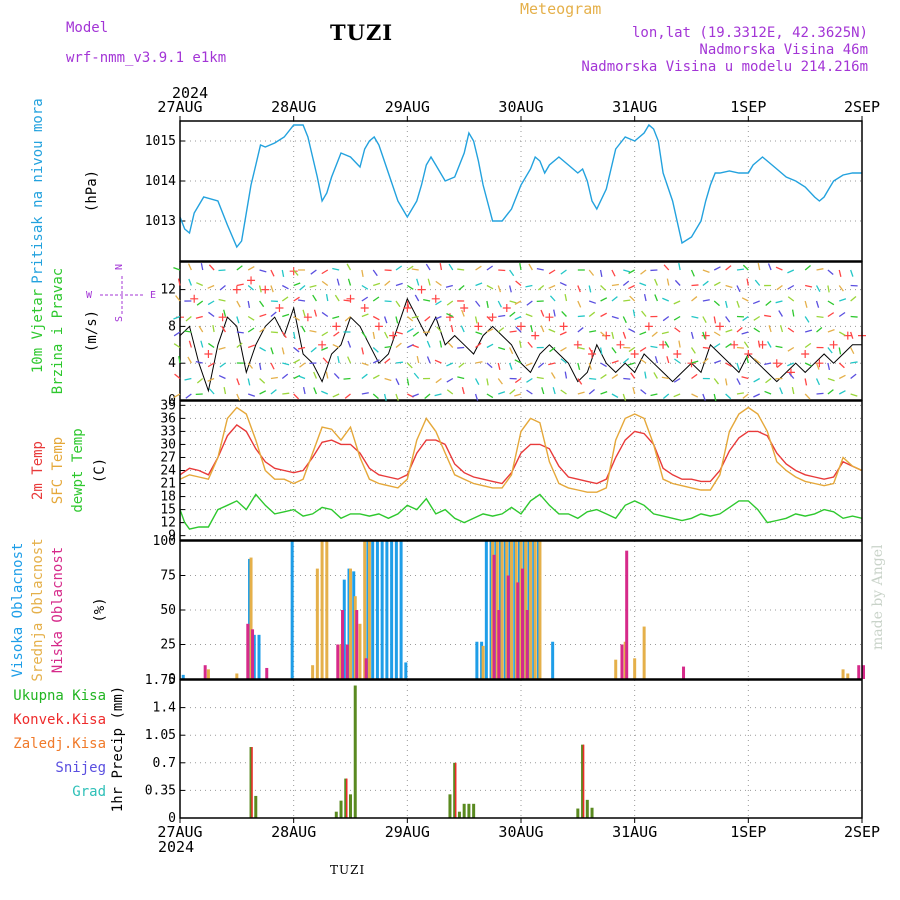 This screenshot has height=900, width=900. Describe the element at coordinates (87, 28) in the screenshot. I see `model-label: Model` at that location.